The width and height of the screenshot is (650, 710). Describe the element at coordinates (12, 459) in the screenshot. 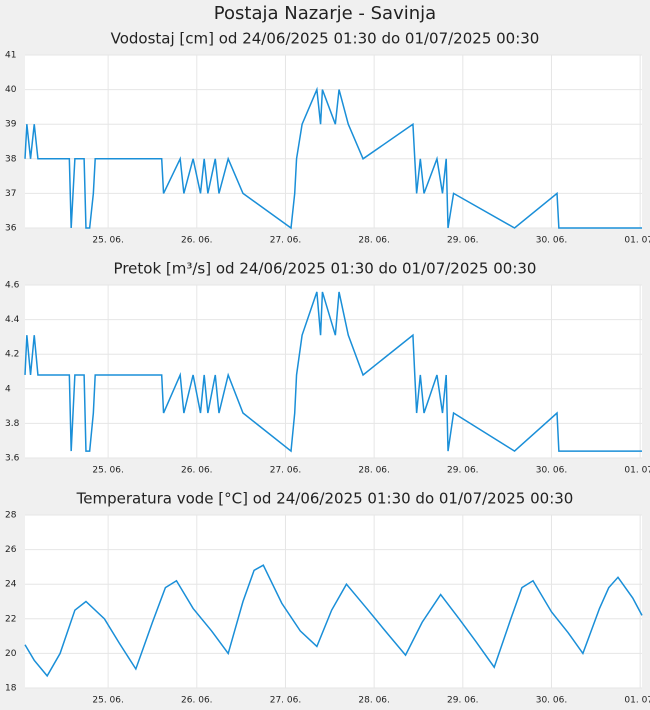

I see `y-tick-label: 3.6` at that location.